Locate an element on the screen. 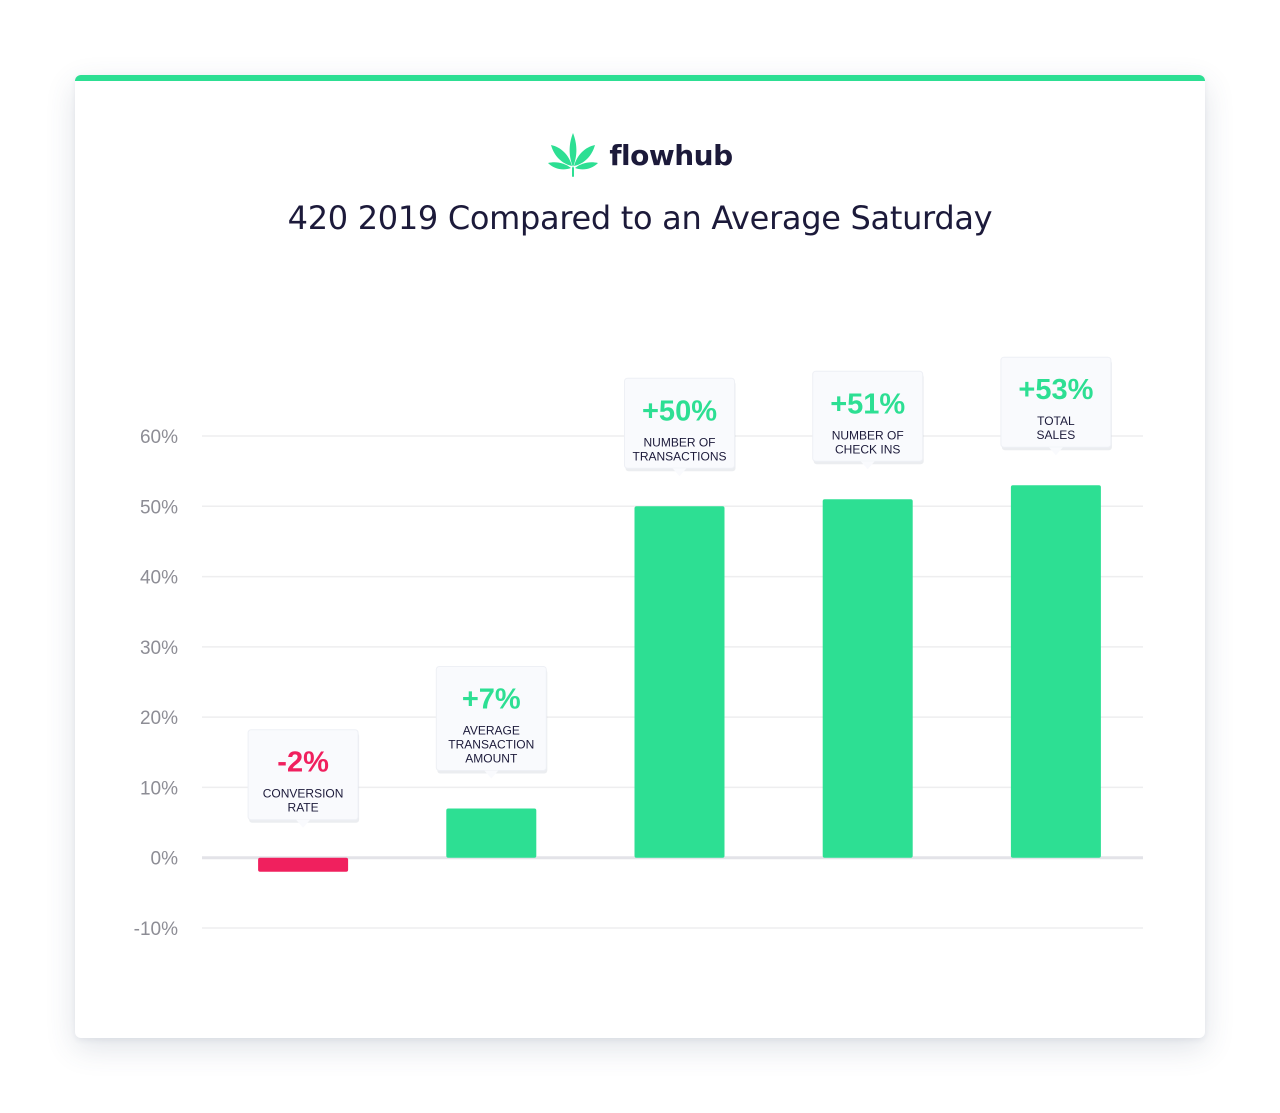  callout-label: AVERAGE is located at coordinates (491, 731).